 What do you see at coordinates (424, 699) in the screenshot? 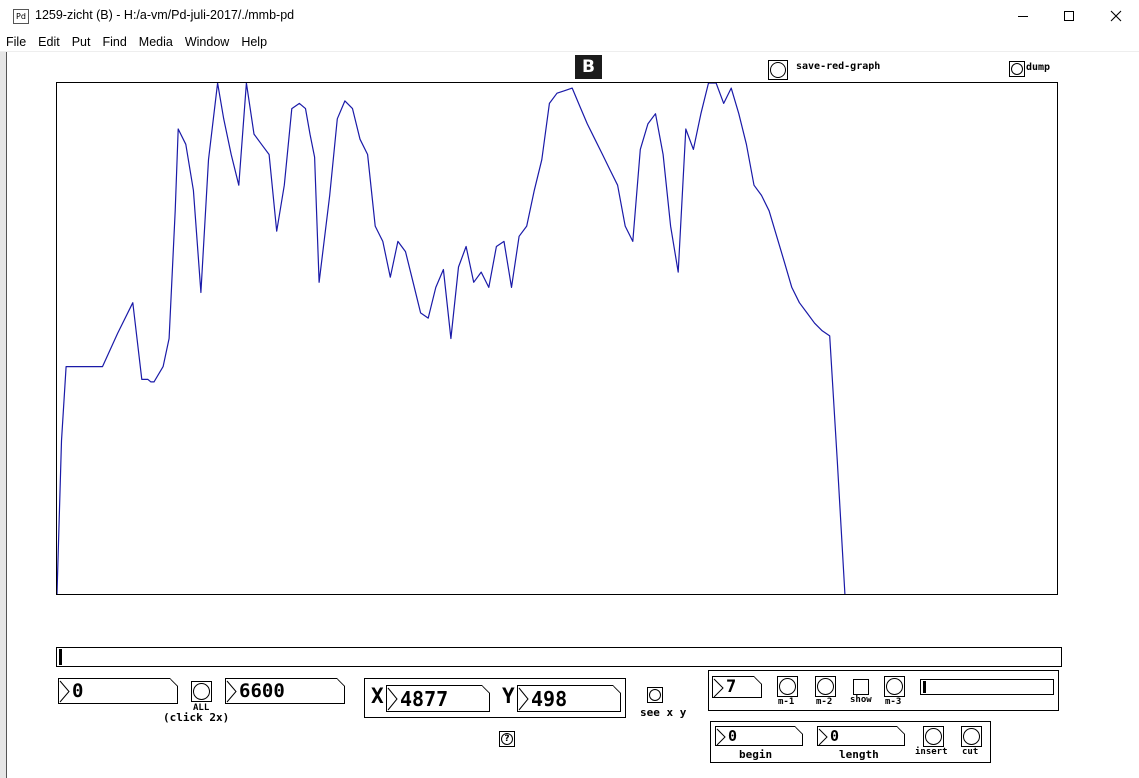
I see `x-value: 4877` at bounding box center [424, 699].